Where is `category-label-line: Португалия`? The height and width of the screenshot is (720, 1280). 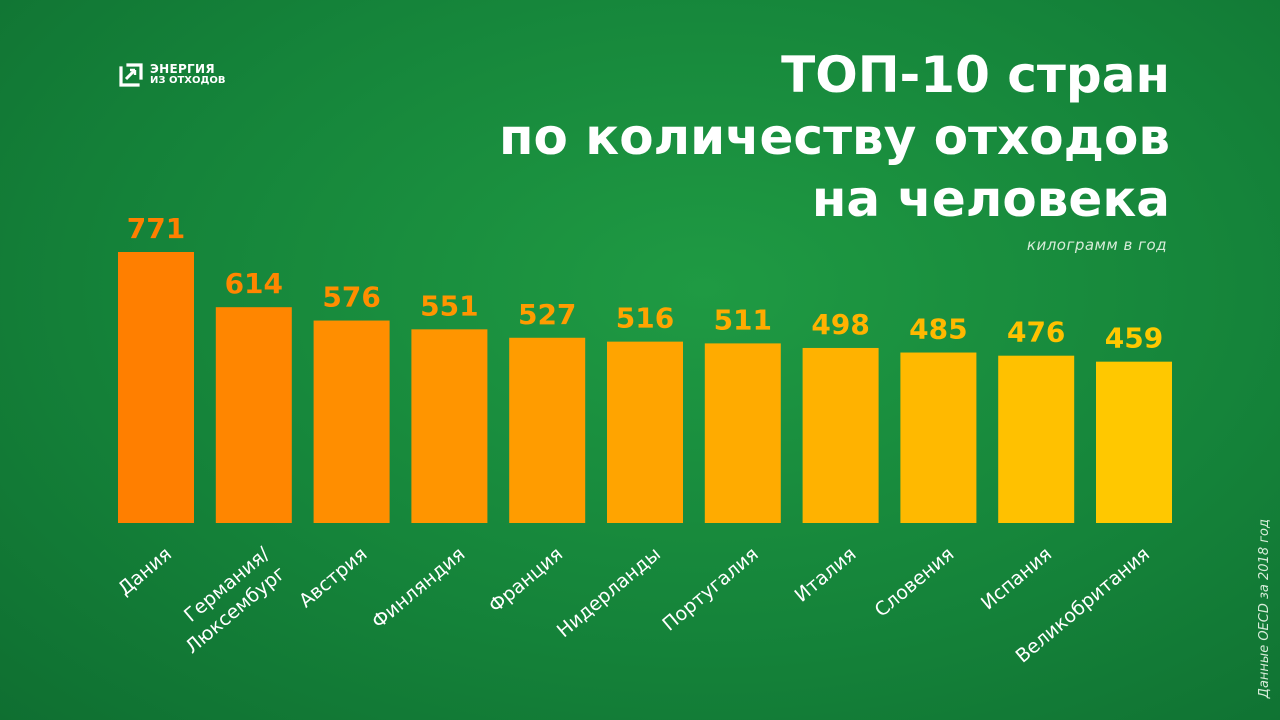
category-label-line: Португалия is located at coordinates (710, 589).